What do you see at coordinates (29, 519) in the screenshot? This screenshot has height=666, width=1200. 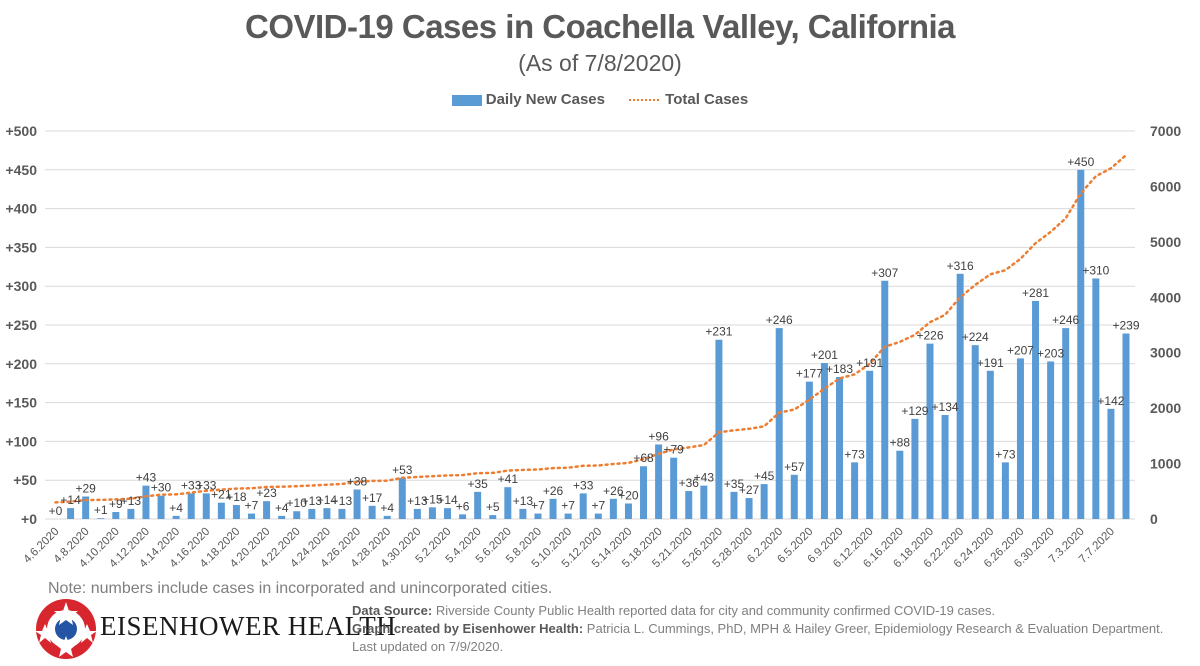 I see `y-tick-label: +0` at bounding box center [29, 519].